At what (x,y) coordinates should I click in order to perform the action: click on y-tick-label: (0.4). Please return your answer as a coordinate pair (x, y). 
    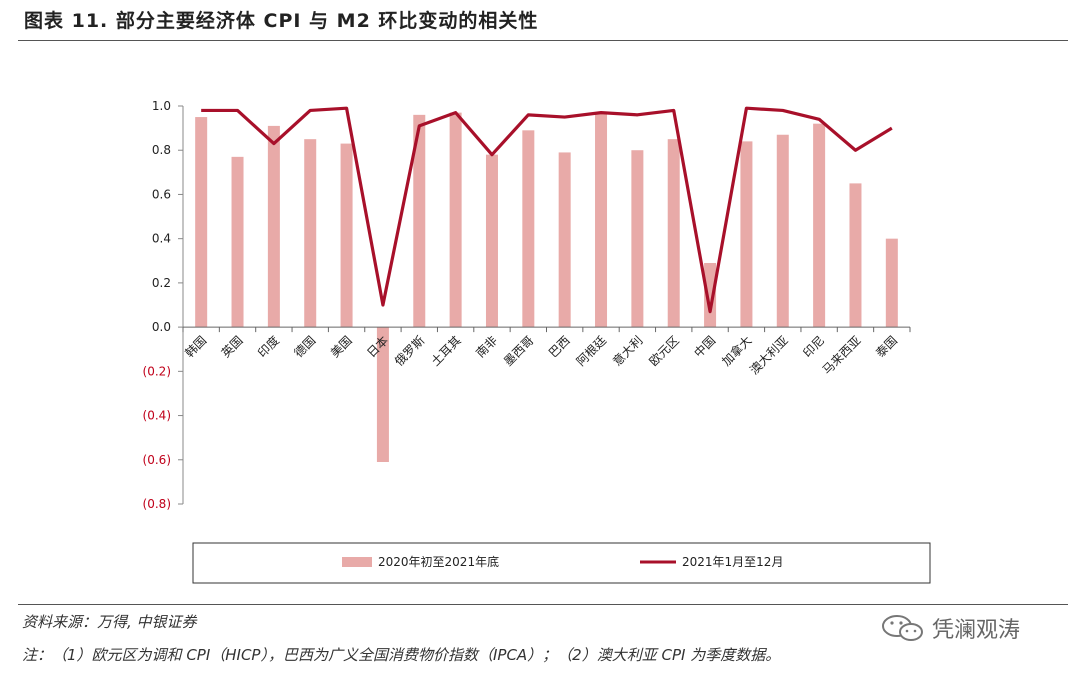
    Looking at the image, I should click on (157, 416).